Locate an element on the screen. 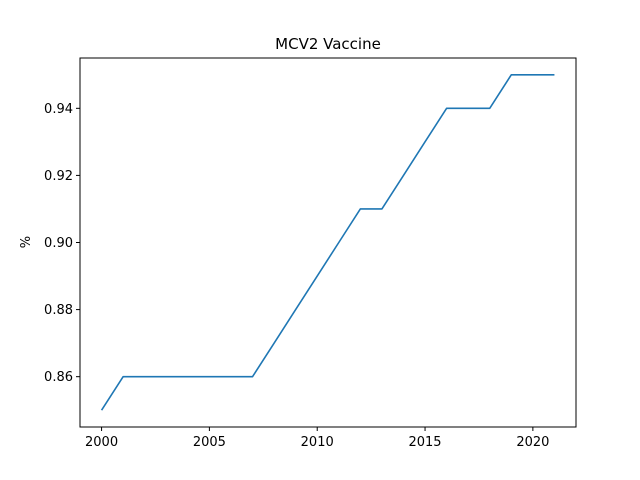 This screenshot has height=480, width=640. x-axis: 2000 2005 2010 2015 2020 is located at coordinates (317, 438).